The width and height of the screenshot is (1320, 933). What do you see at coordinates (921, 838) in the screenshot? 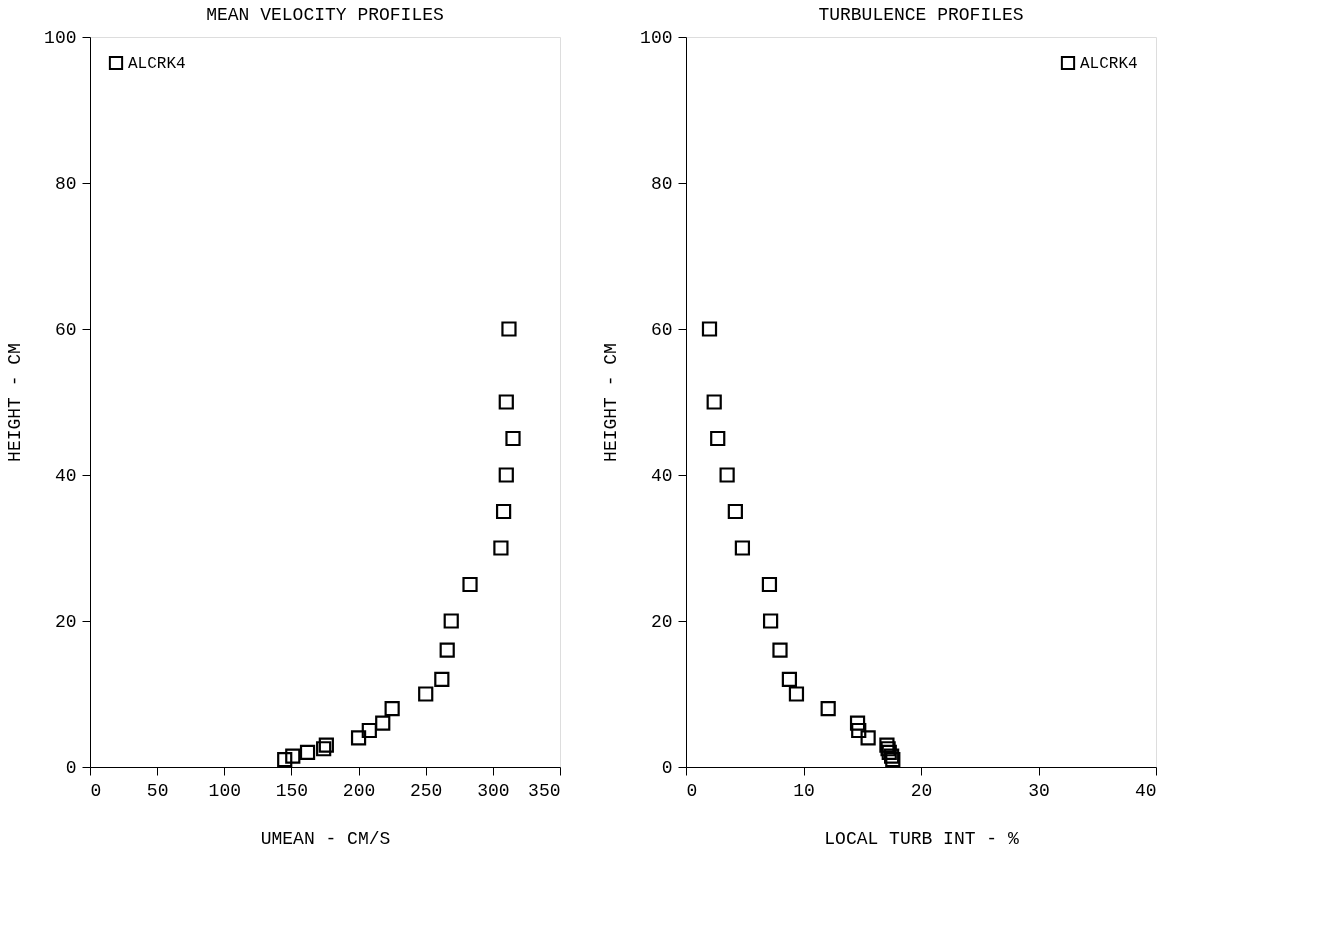
I see `x-axis-title: LOCAL TURB INT - %` at bounding box center [921, 838].